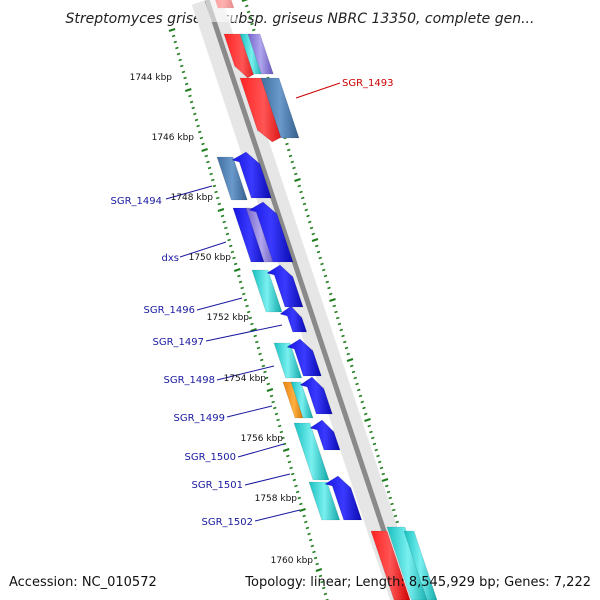 The height and width of the screenshot is (600, 600). What do you see at coordinates (83, 582) in the screenshot?
I see `accession-text: Accession: NC_010572` at bounding box center [83, 582].